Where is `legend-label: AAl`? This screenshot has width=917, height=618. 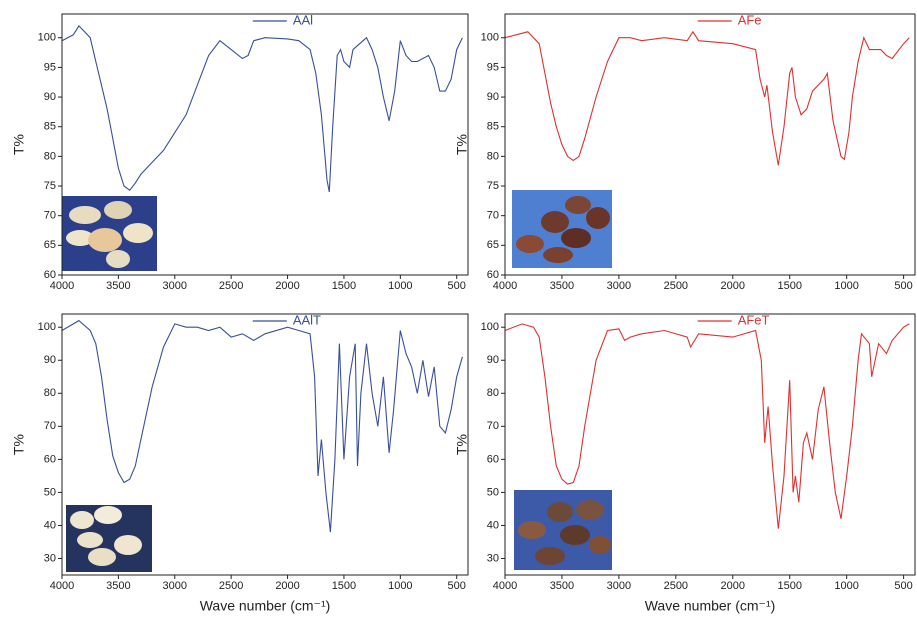 legend-label: AAl is located at coordinates (303, 19).